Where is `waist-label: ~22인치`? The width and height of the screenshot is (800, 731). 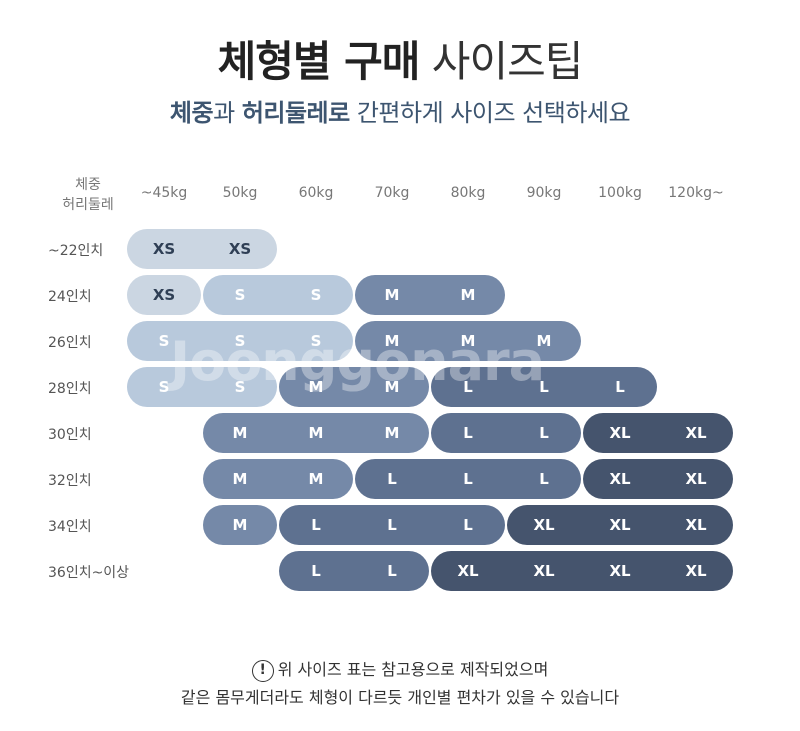
waist-label: ~22인치 is located at coordinates (76, 251).